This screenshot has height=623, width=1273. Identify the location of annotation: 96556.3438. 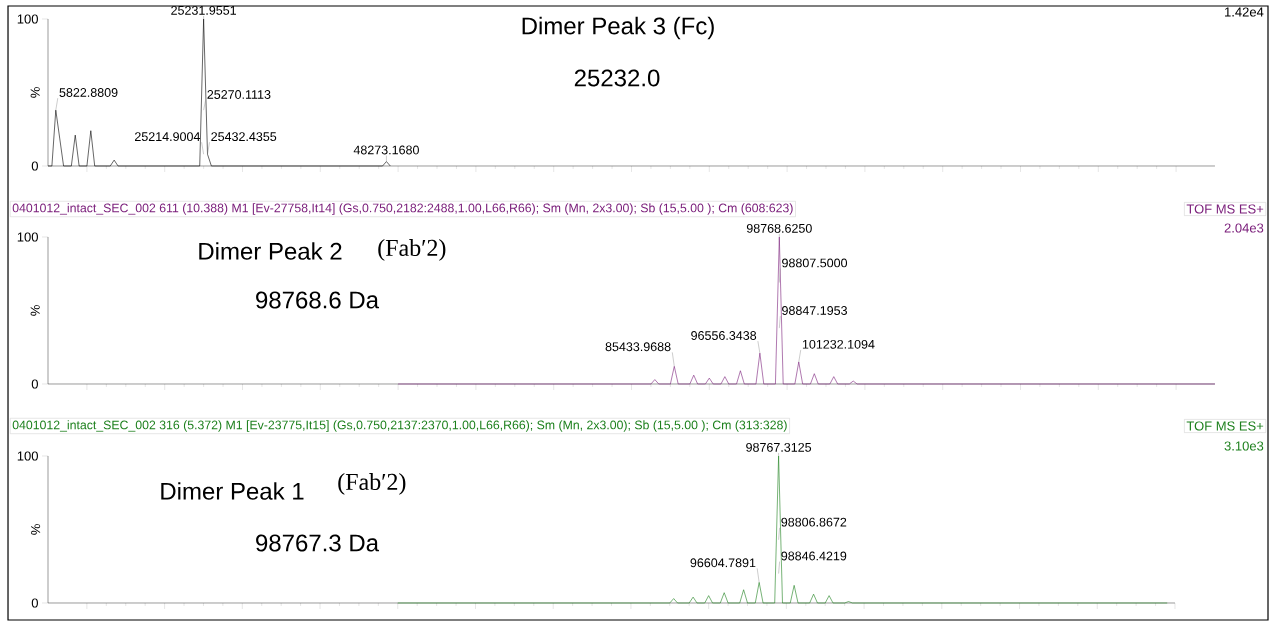
(724, 335).